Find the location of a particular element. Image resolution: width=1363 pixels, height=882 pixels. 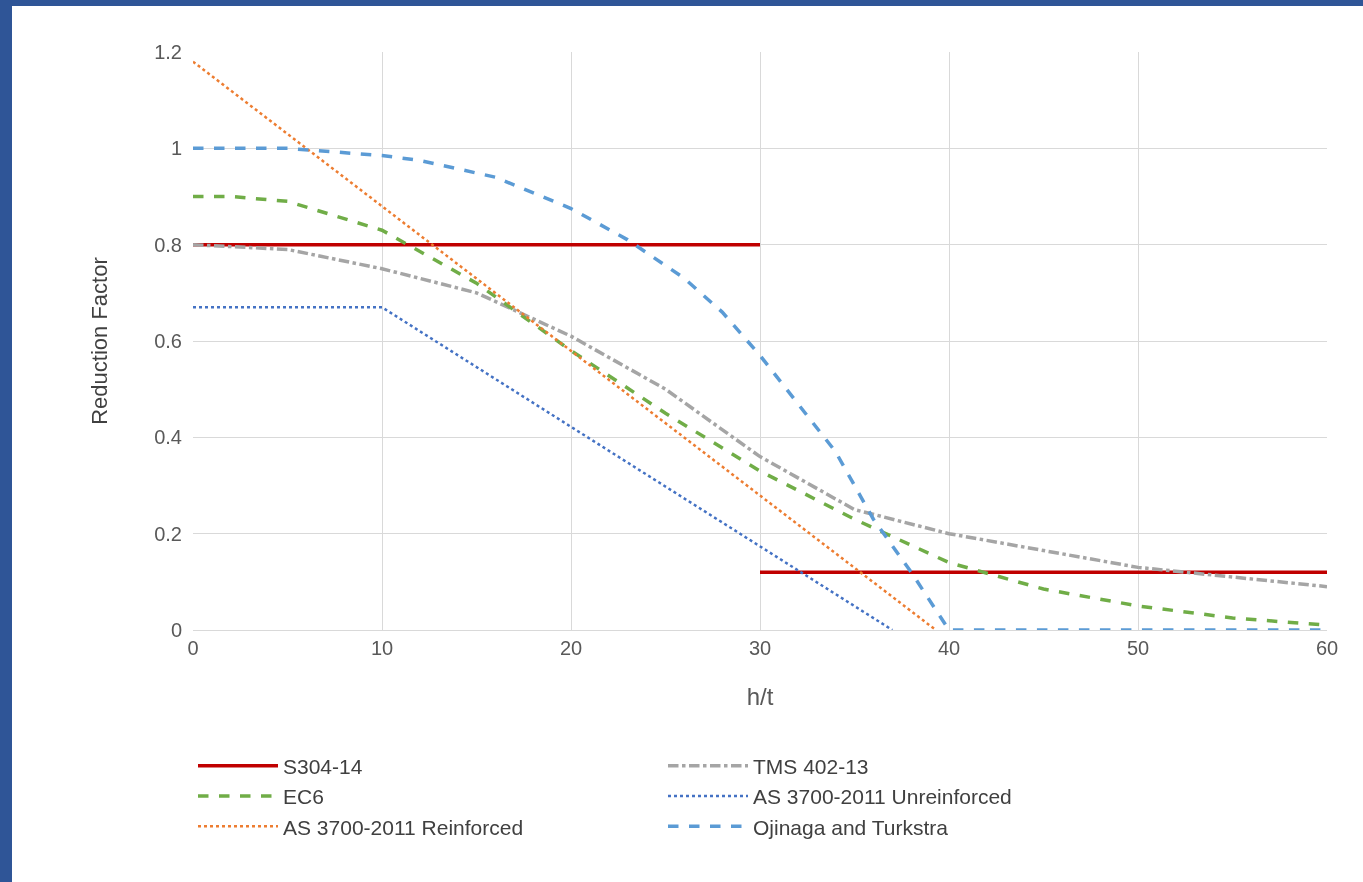

x-tick-label: 50 is located at coordinates (1138, 648).